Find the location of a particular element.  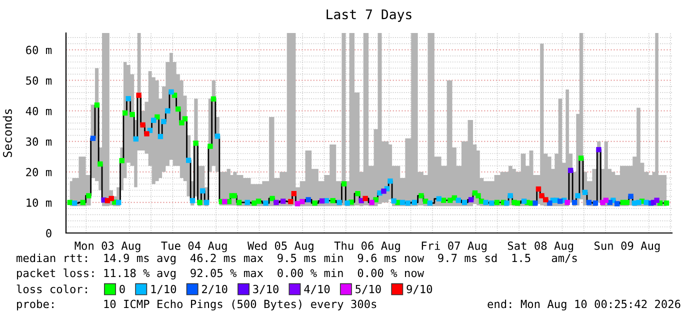

legend-label: 1/10 is located at coordinates (163, 289).